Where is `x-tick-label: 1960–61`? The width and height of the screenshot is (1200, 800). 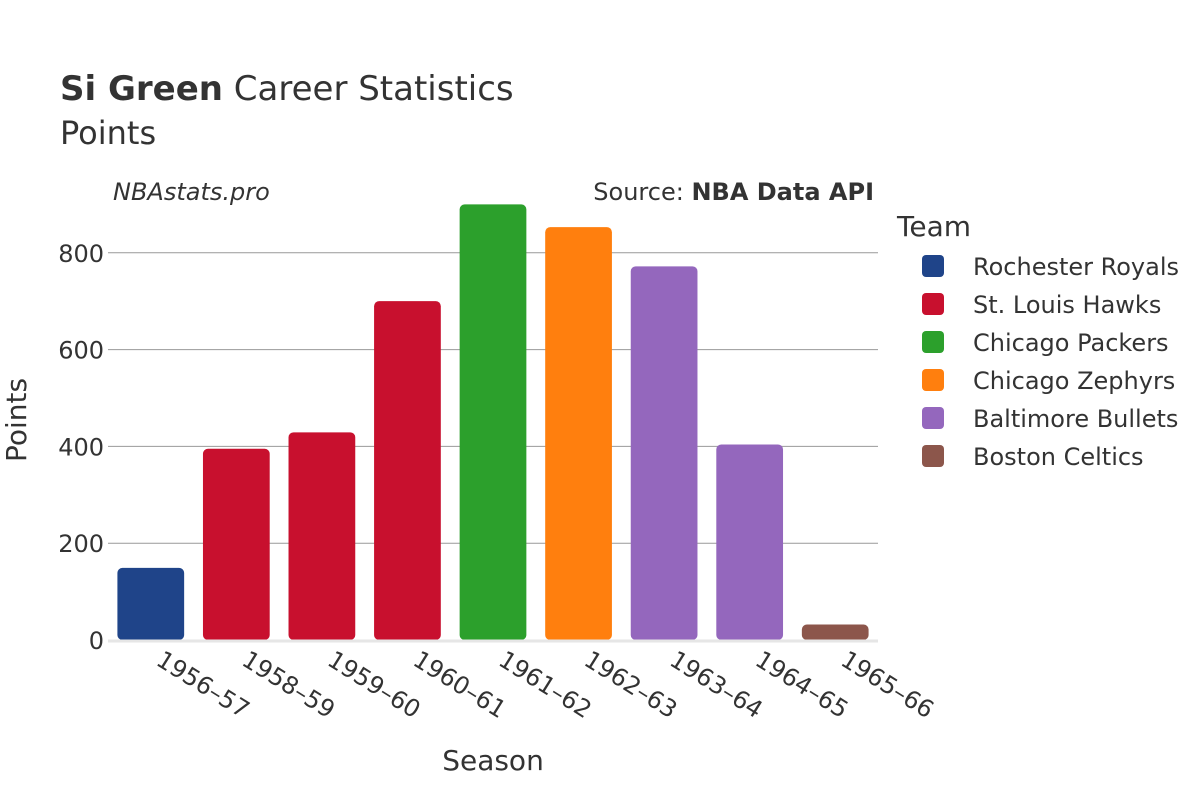
x-tick-label: 1960–61 is located at coordinates (459, 684).